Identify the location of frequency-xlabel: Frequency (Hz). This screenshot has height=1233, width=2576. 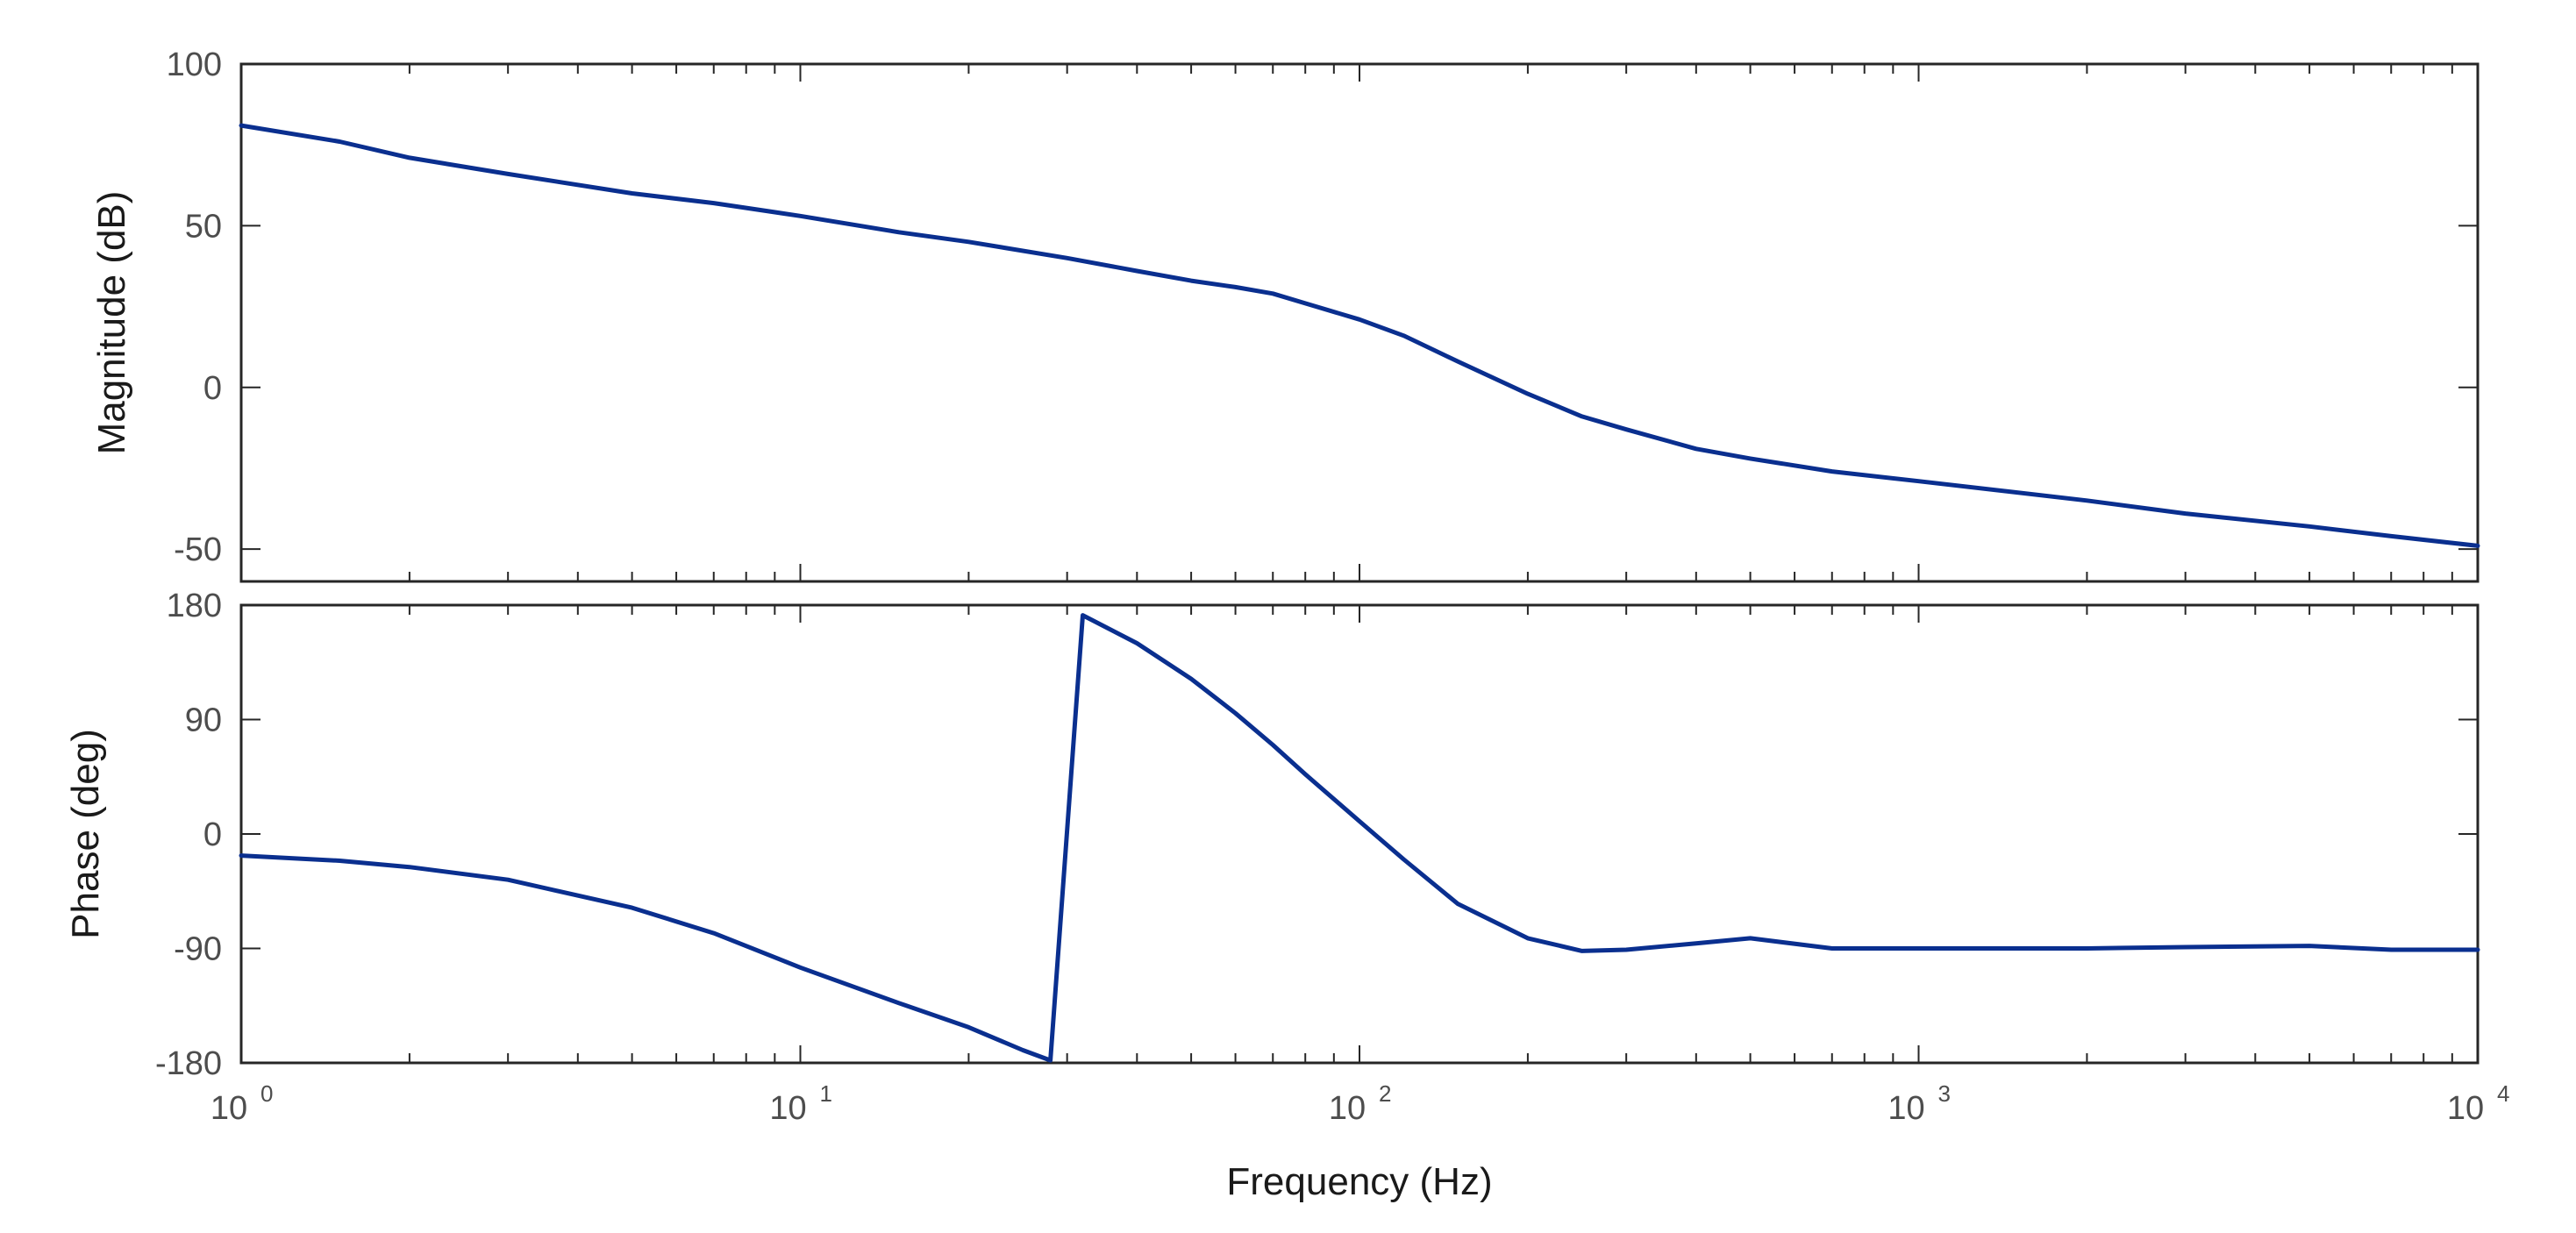
(1359, 1181).